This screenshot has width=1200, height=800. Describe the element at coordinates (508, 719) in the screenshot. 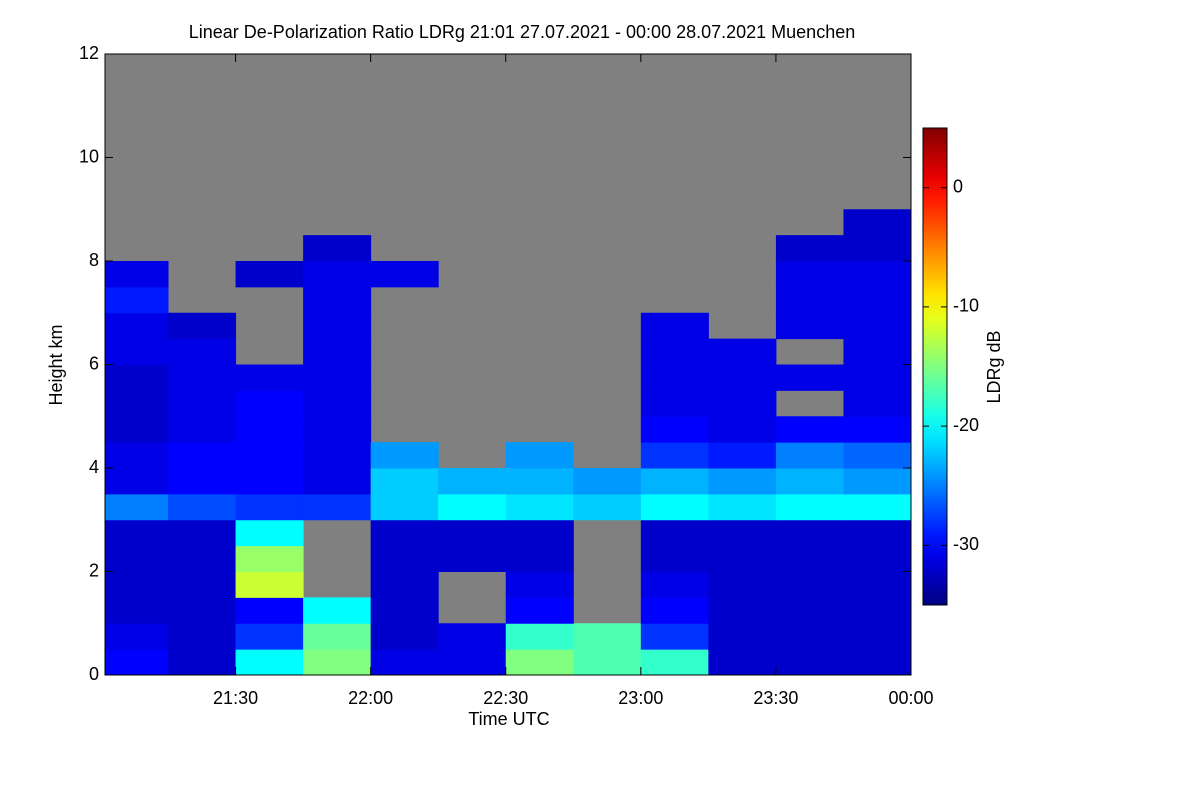

I see `x-axis-label: Time UTC` at that location.